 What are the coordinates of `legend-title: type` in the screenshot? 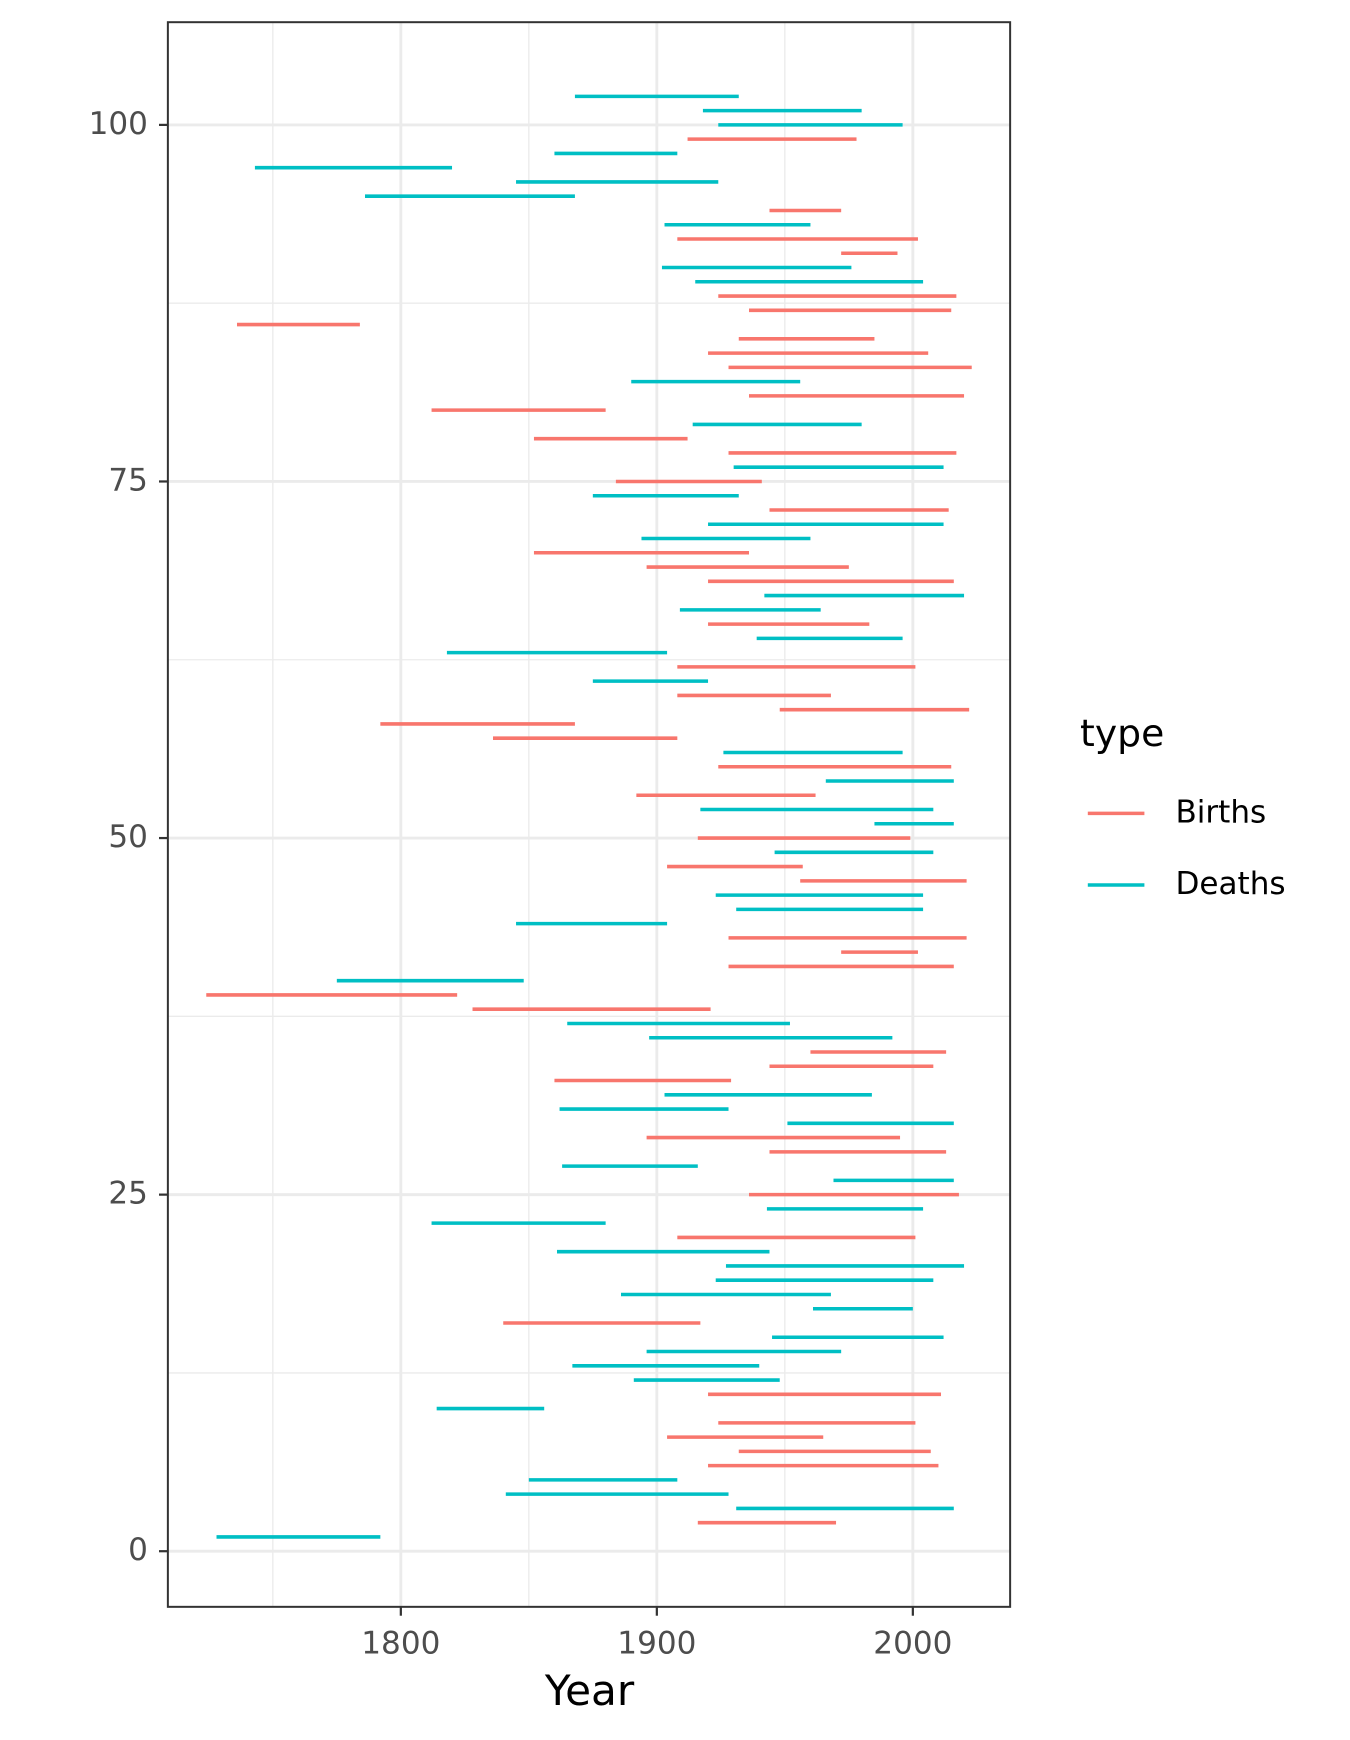 It's located at (1122, 733).